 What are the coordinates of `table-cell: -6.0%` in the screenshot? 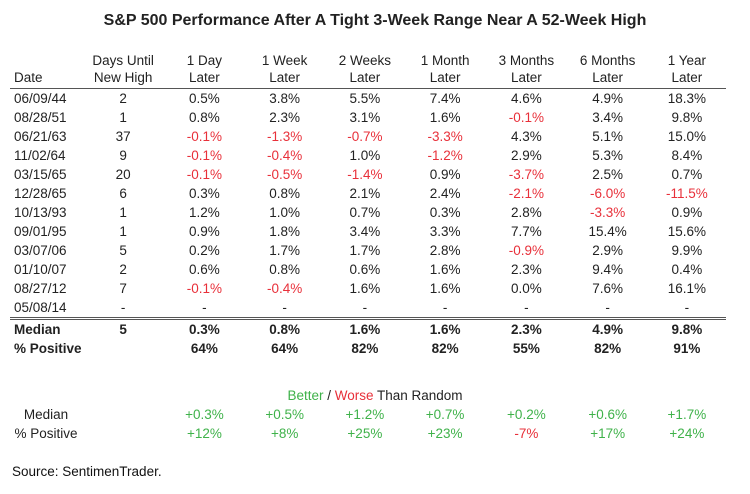 It's located at (608, 193).